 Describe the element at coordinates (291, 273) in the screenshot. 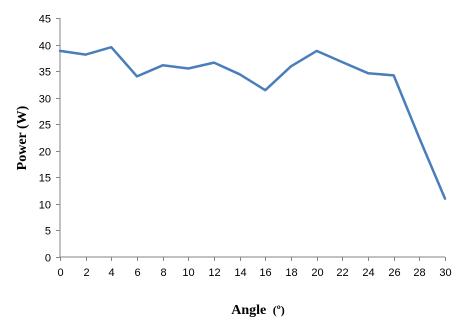

I see `x-tick-label: 18` at that location.